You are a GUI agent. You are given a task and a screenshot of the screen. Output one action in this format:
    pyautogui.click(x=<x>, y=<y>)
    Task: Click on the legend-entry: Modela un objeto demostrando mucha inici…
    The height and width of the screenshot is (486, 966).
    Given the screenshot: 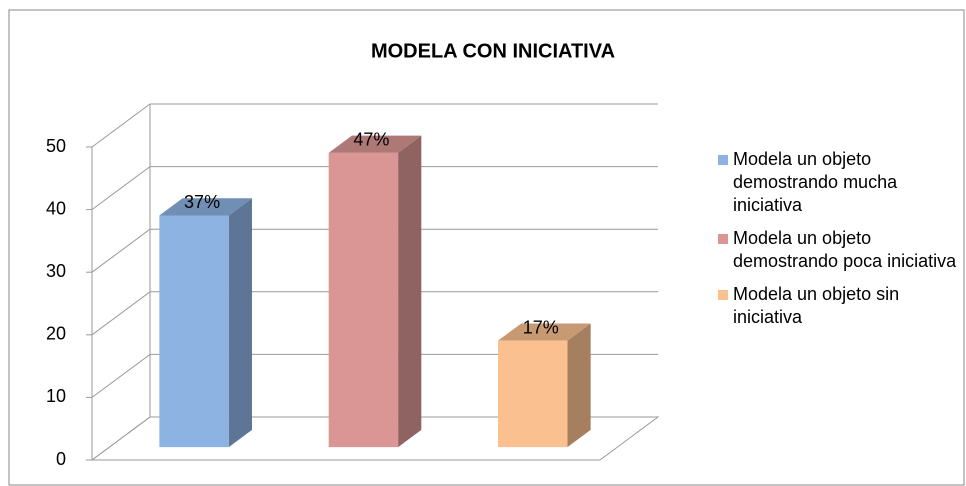 What is the action you would take?
    pyautogui.click(x=838, y=182)
    